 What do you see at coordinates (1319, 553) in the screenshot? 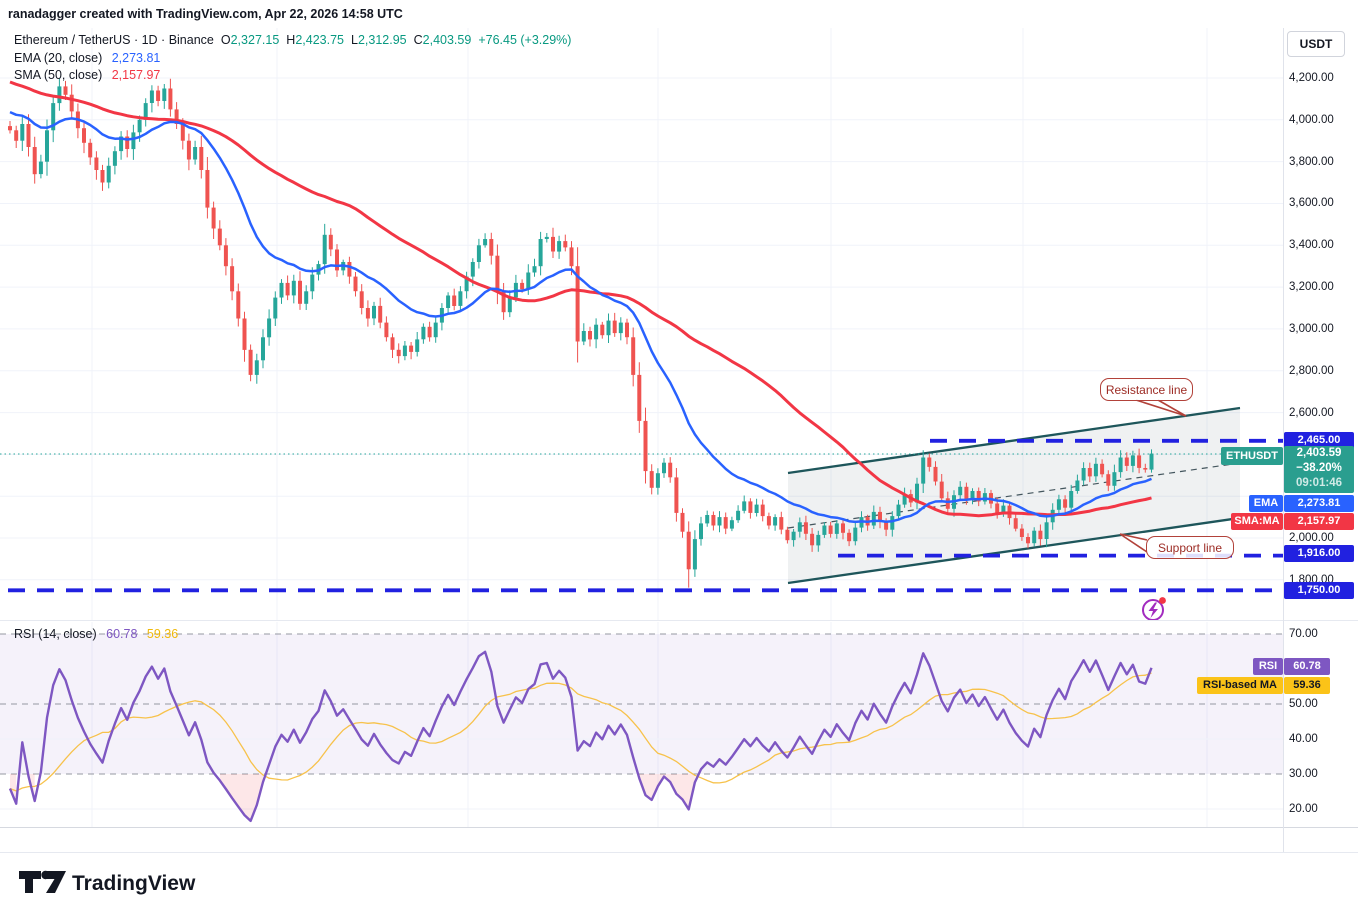
I see `price-level-label-1,916.00: 1,916.00` at bounding box center [1319, 553].